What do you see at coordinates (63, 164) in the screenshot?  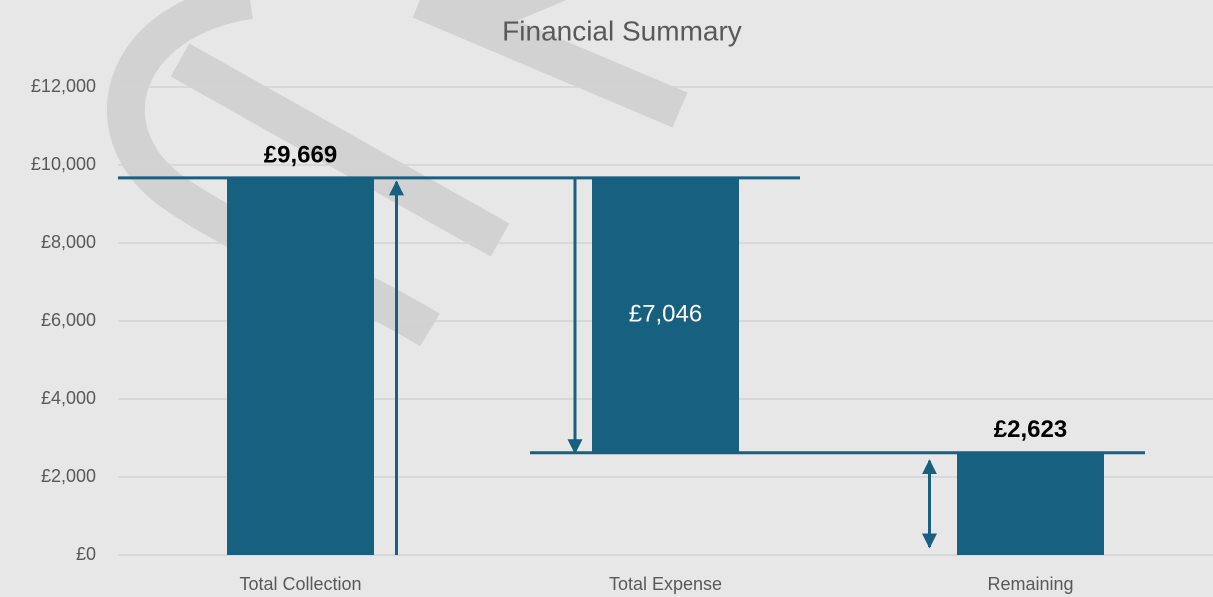 I see `y-tick-label: £10,000` at bounding box center [63, 164].